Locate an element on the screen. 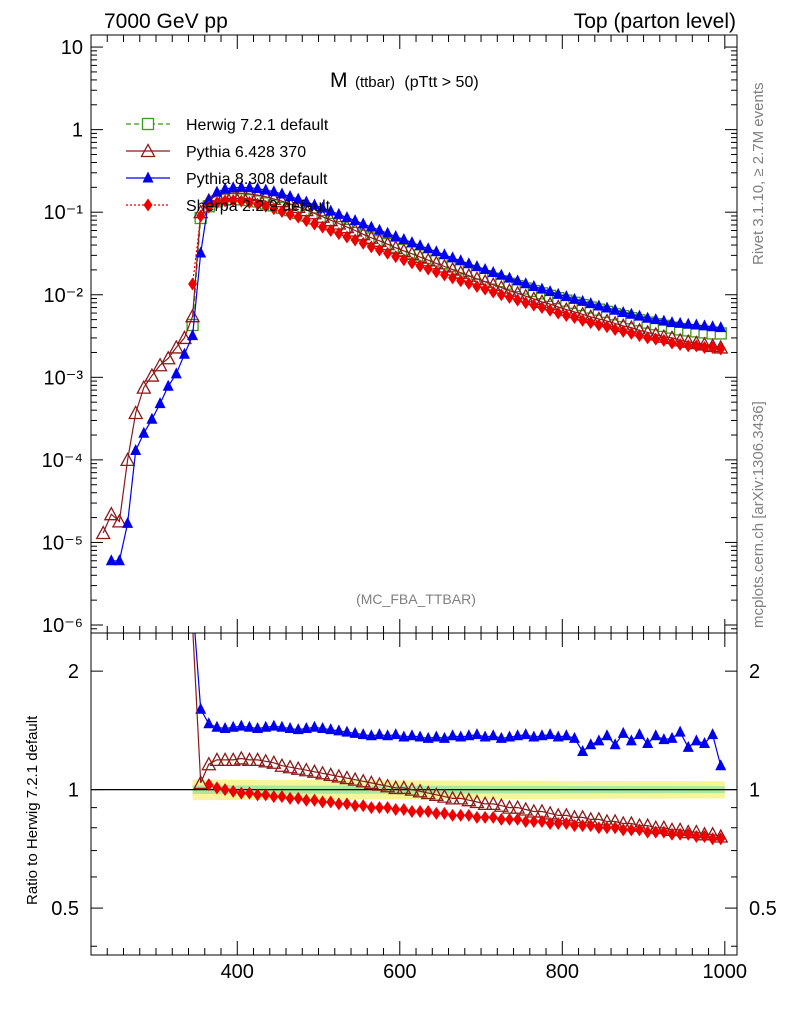  legend-label: Sherpa 2.2.9 default is located at coordinates (258, 206).